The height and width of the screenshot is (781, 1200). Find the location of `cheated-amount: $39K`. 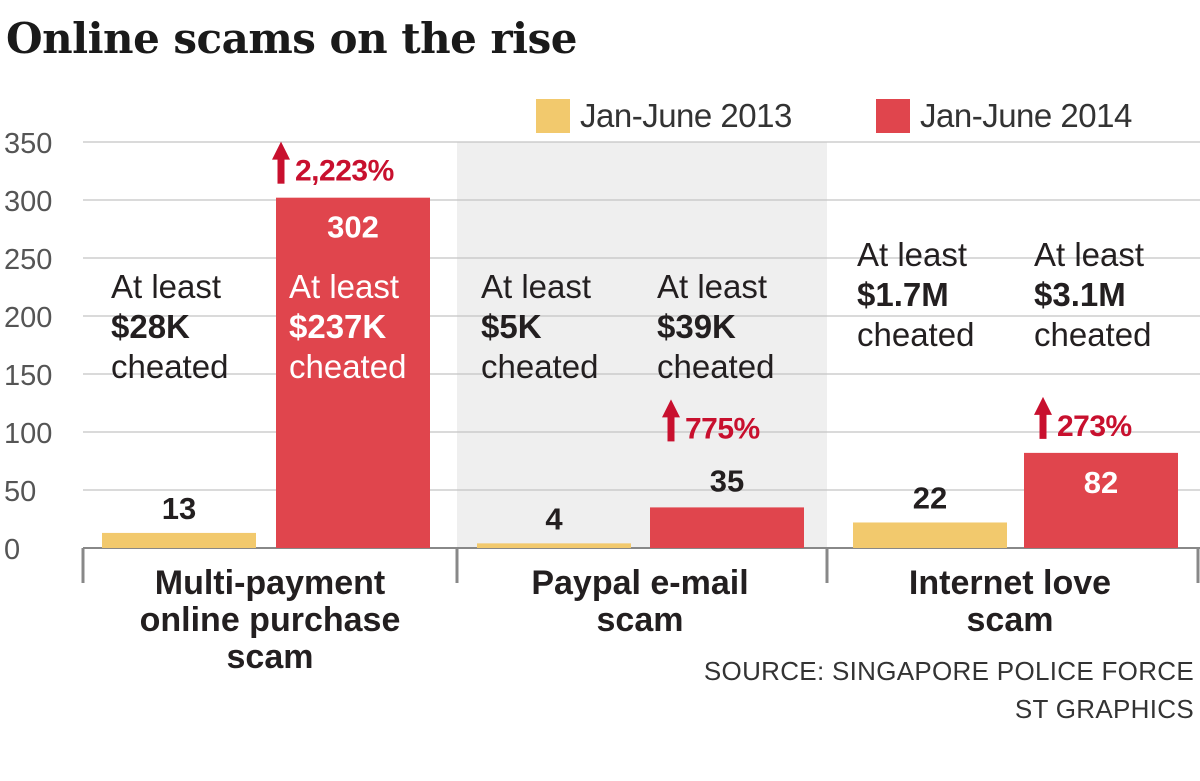

cheated-amount: $39K is located at coordinates (696, 326).